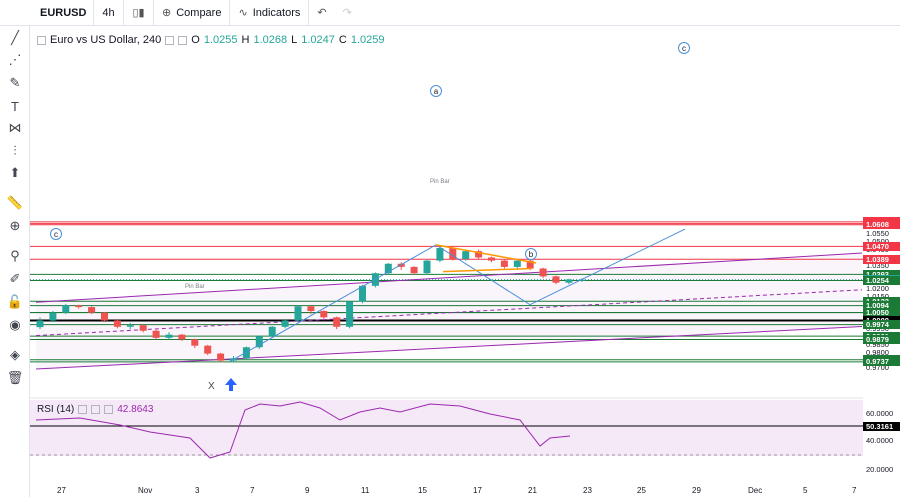 This screenshot has width=900, height=497. Describe the element at coordinates (880, 440) in the screenshot. I see `rsi-scale-label: 40.0000` at that location.